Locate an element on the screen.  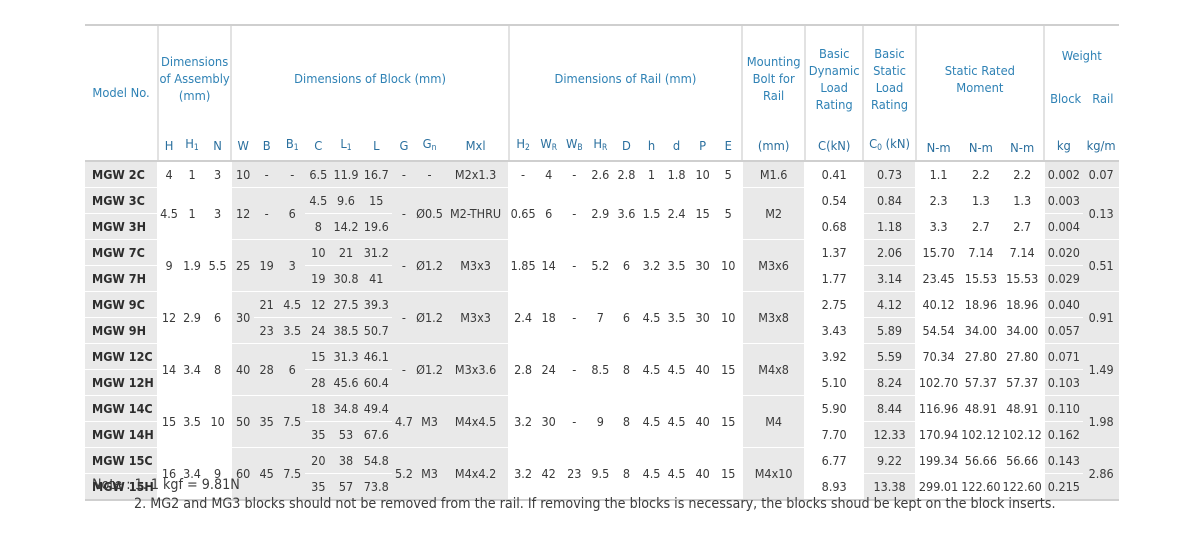
col-L1: L1 is located at coordinates (346, 147).